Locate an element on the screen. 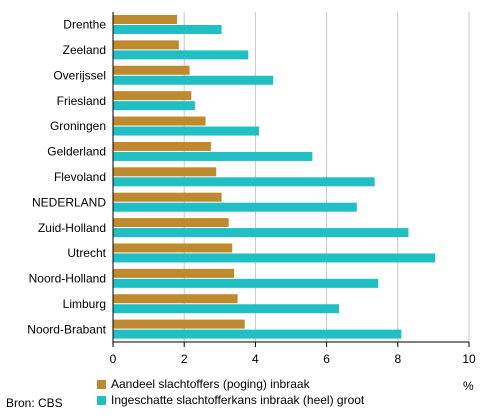 Image resolution: width=495 pixels, height=418 pixels. category-label: Gelderland is located at coordinates (76, 152).